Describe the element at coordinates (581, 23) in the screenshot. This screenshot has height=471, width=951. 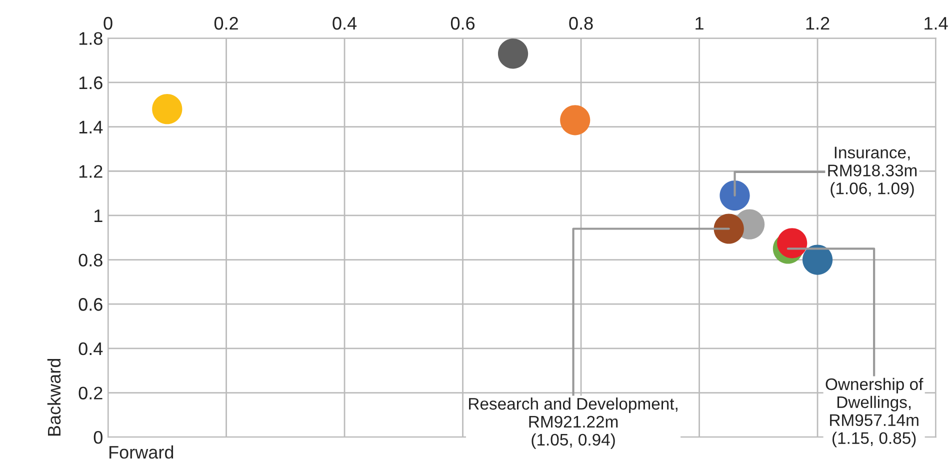
I see `x-tick-label: 0.8` at that location.